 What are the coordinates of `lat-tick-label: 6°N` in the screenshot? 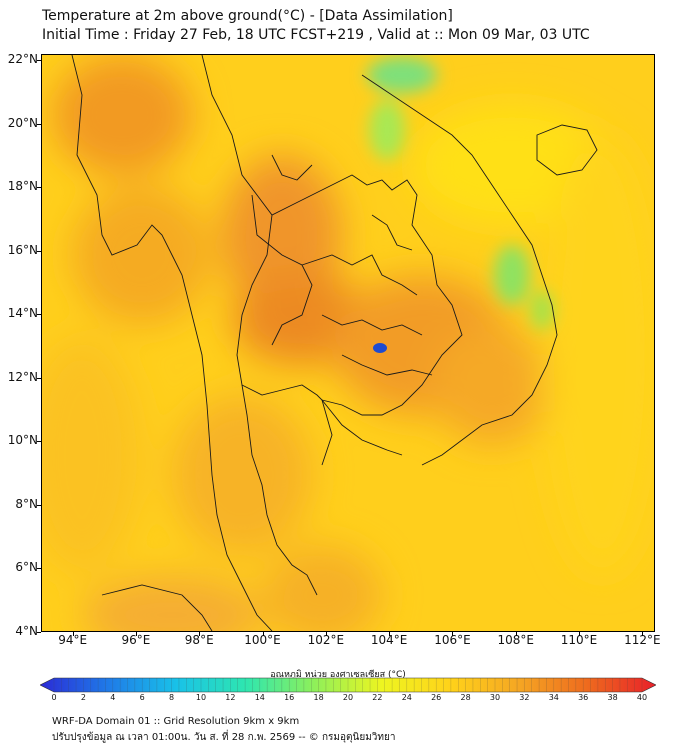 It's located at (26, 567).